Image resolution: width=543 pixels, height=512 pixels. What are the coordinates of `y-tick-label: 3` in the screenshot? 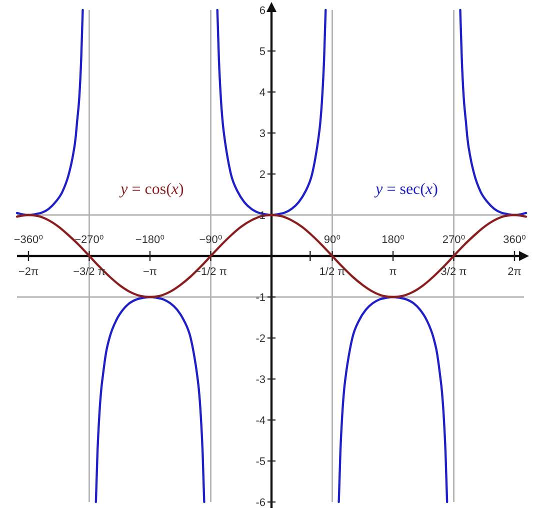 It's located at (262, 134).